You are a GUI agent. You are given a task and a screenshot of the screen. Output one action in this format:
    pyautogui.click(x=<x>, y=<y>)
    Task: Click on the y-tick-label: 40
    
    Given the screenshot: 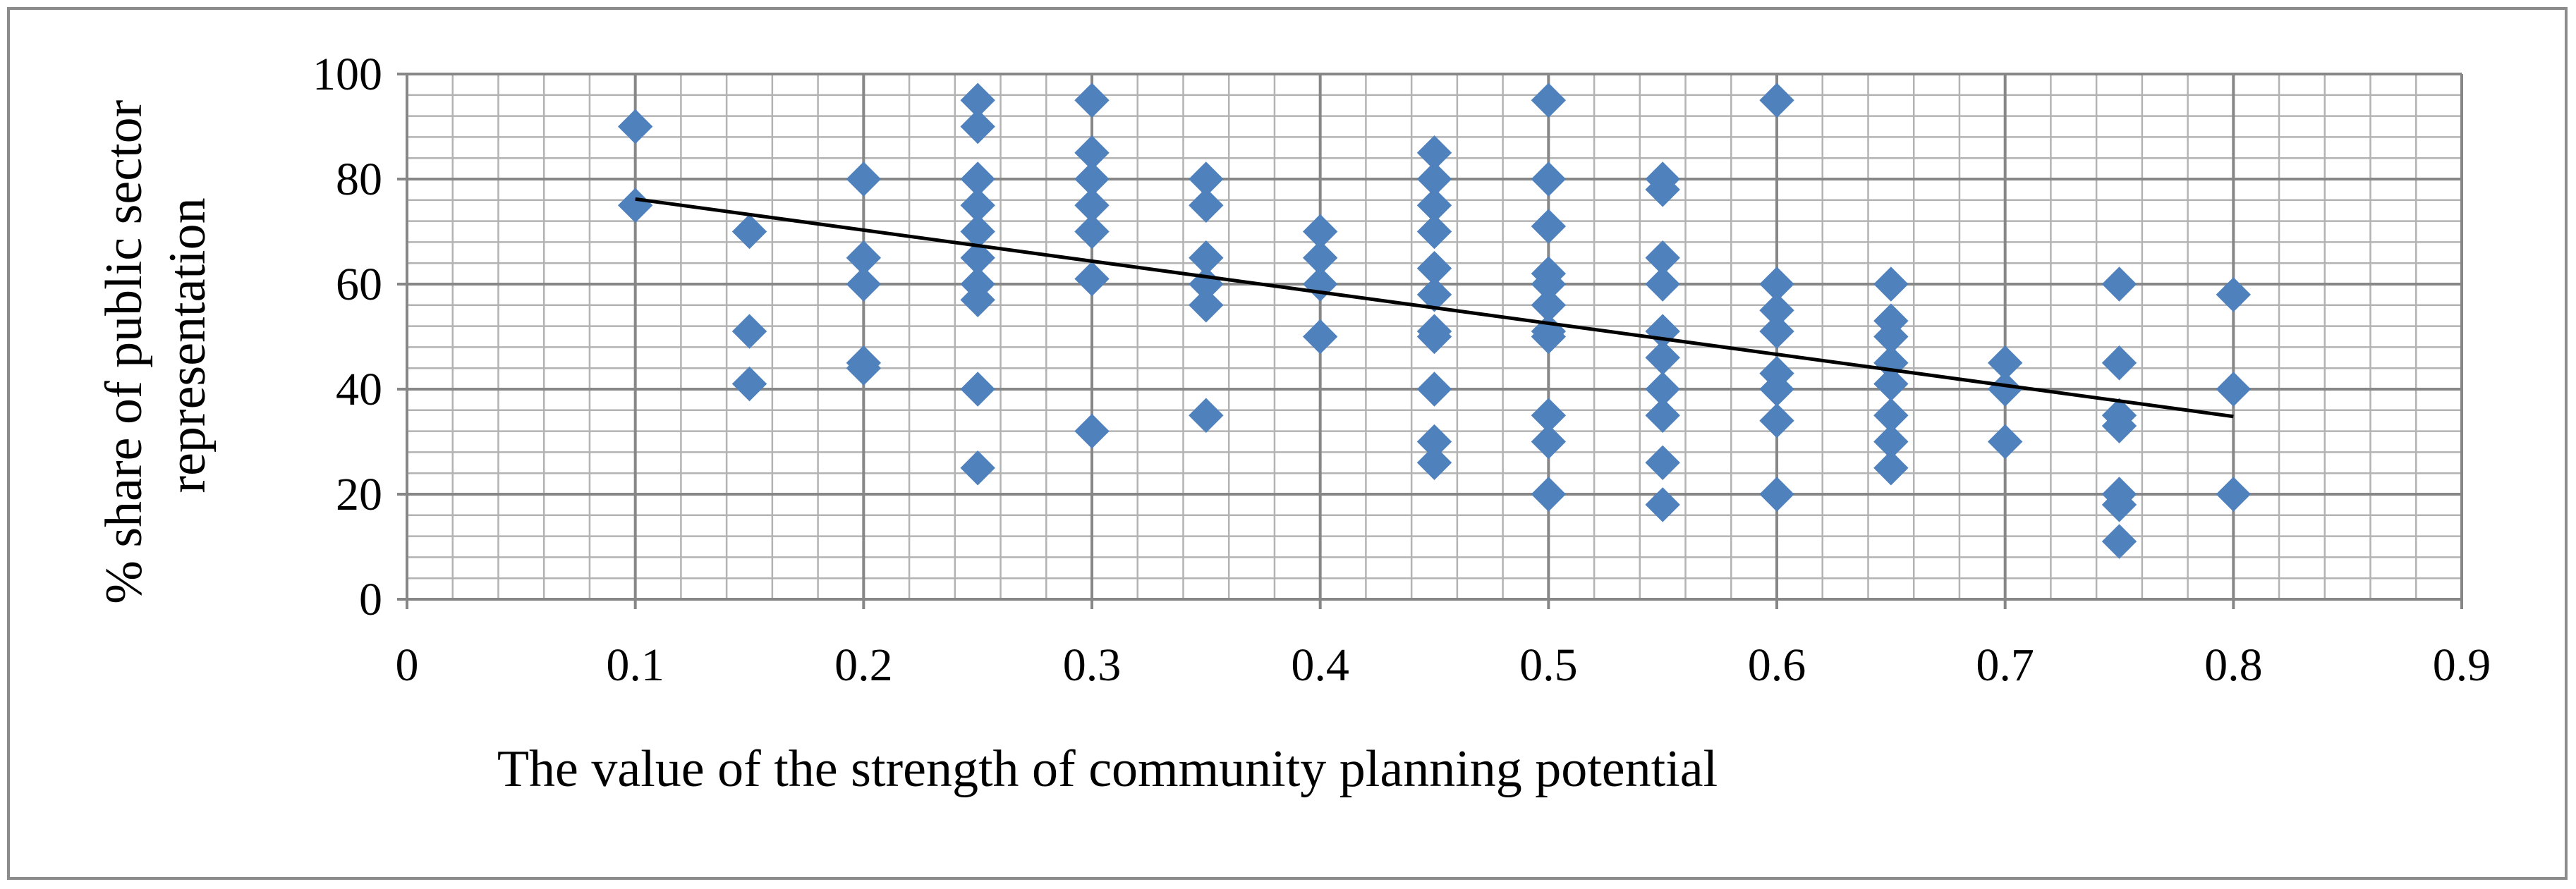 What is the action you would take?
    pyautogui.click(x=359, y=390)
    